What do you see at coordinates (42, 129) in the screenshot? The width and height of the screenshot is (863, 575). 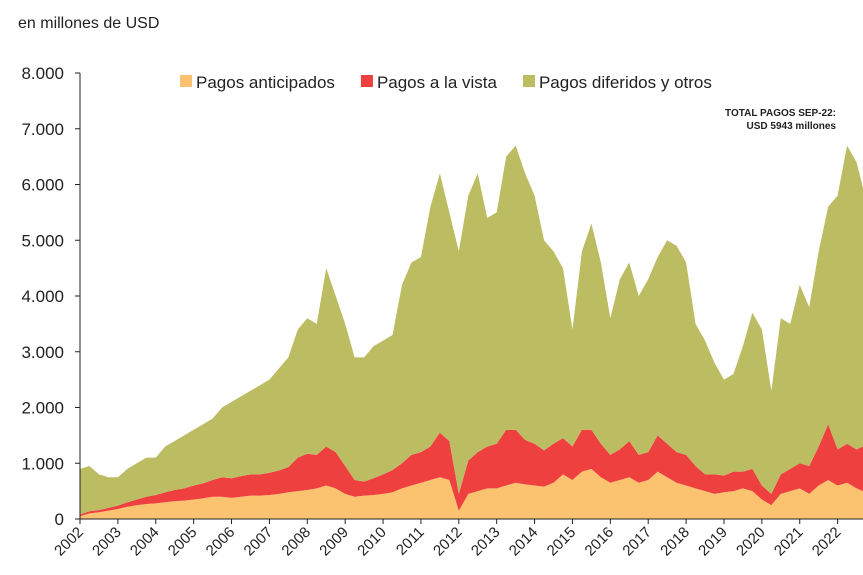 I see `y-tick-label: 7.000` at bounding box center [42, 129].